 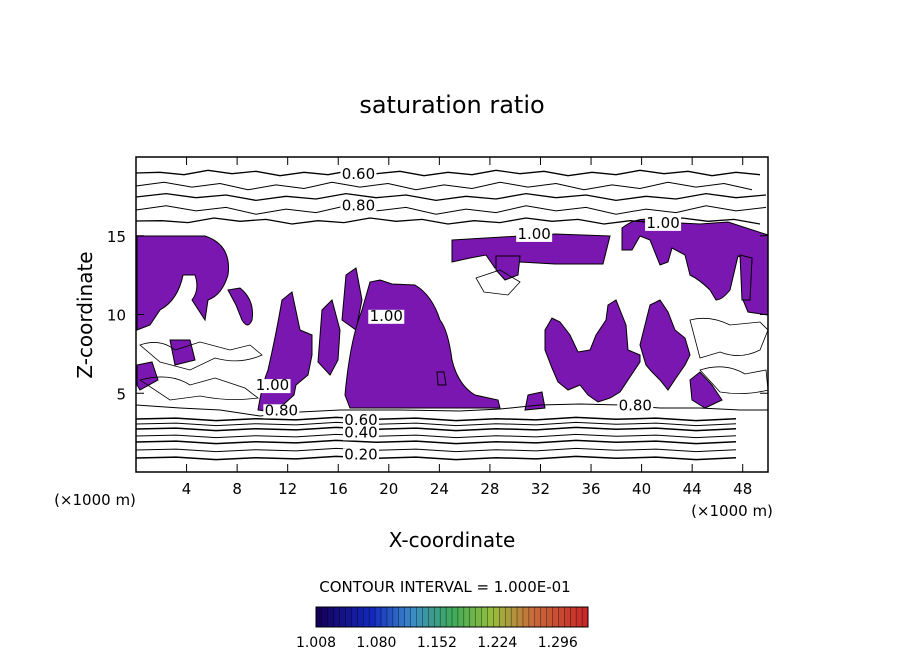 What do you see at coordinates (376, 643) in the screenshot?
I see `colorbar-tick-label: 1.080` at bounding box center [376, 643].